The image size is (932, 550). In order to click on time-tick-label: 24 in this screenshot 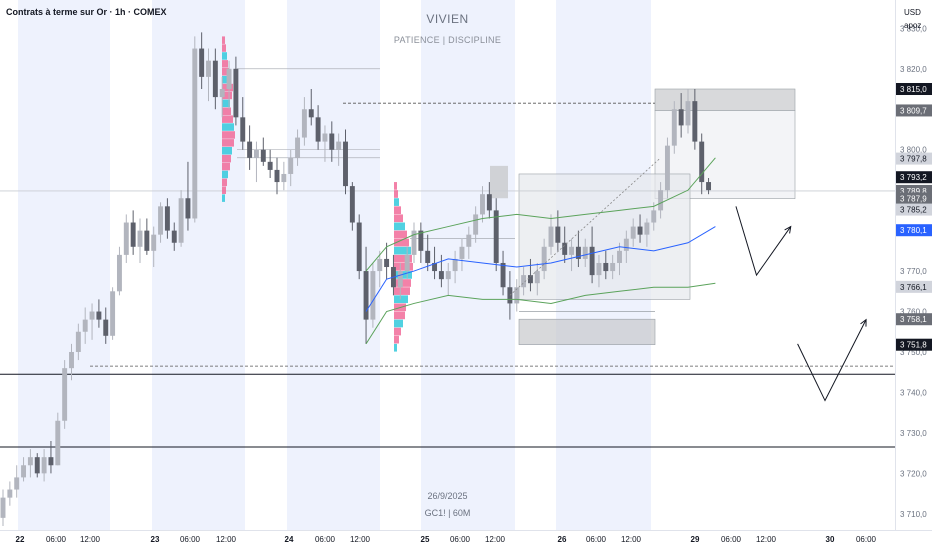, I will do `click(289, 539)`.